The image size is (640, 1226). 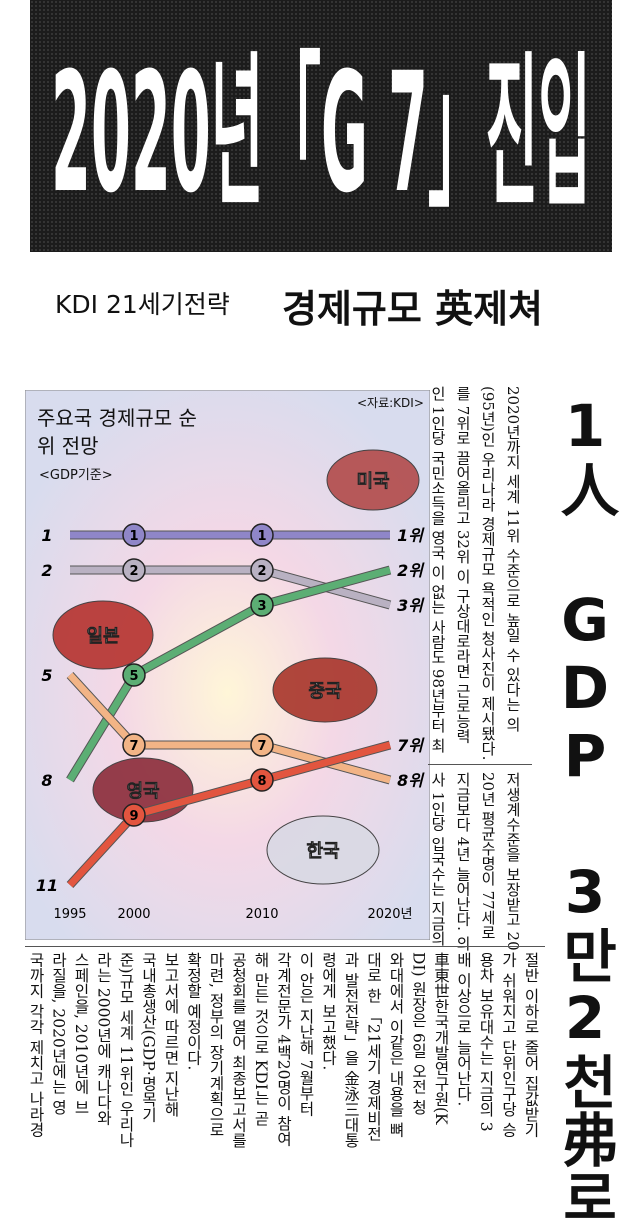 I want to click on start-rank-label: 11, so click(x=47, y=885).